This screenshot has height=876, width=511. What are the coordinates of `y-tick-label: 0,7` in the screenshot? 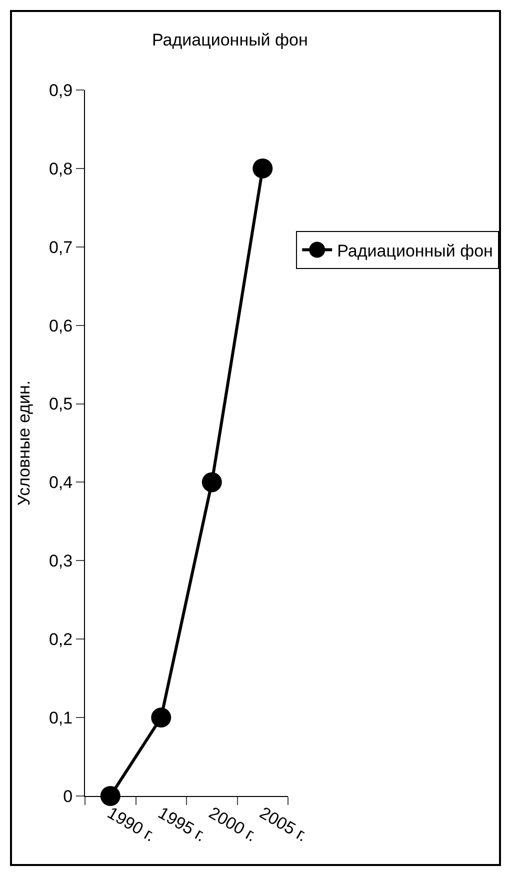 It's located at (60, 247).